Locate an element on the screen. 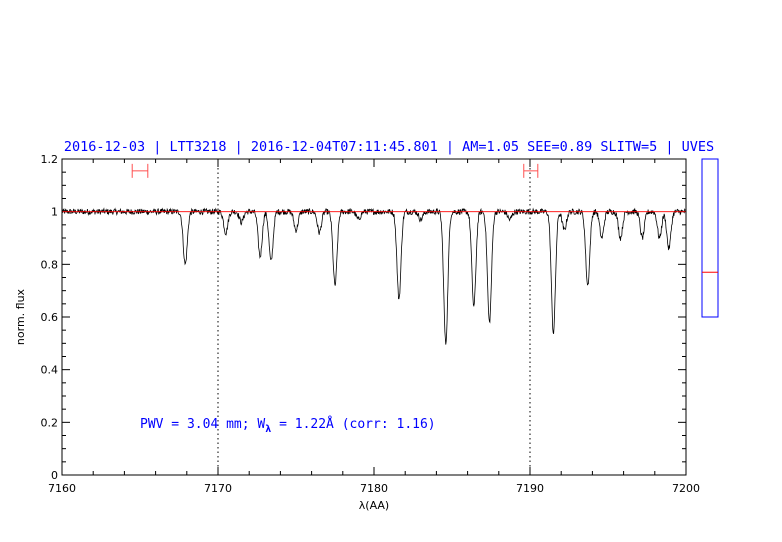  y-tick-label: 1.2 is located at coordinates (50, 159).